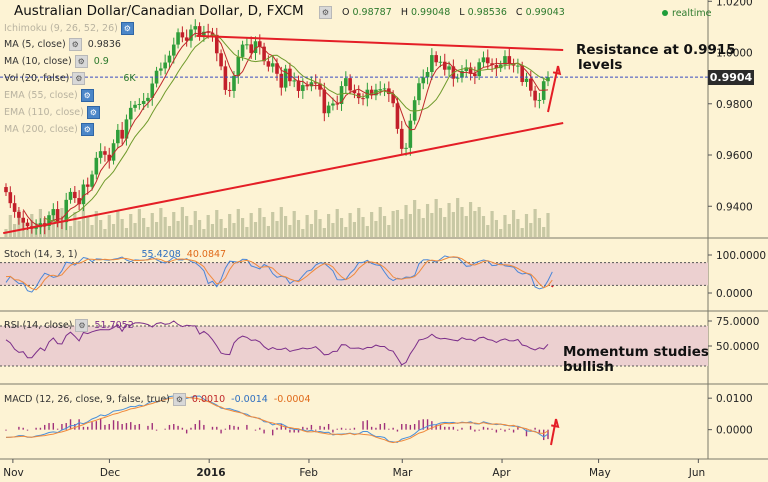 The image size is (768, 482). Describe the element at coordinates (734, 431) in the screenshot. I see `y-tick-label: 0.0000` at that location.